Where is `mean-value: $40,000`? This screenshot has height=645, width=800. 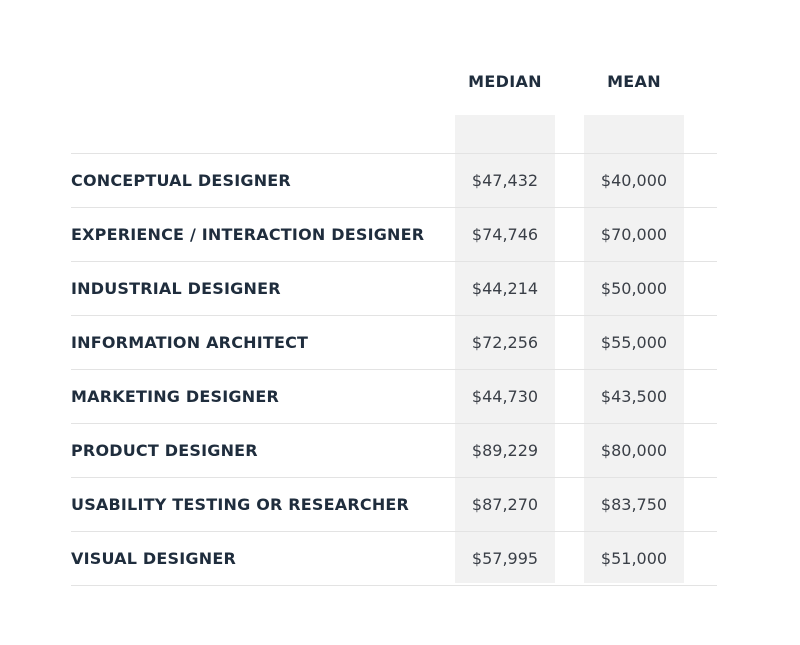 mean-value: $40,000 is located at coordinates (634, 180).